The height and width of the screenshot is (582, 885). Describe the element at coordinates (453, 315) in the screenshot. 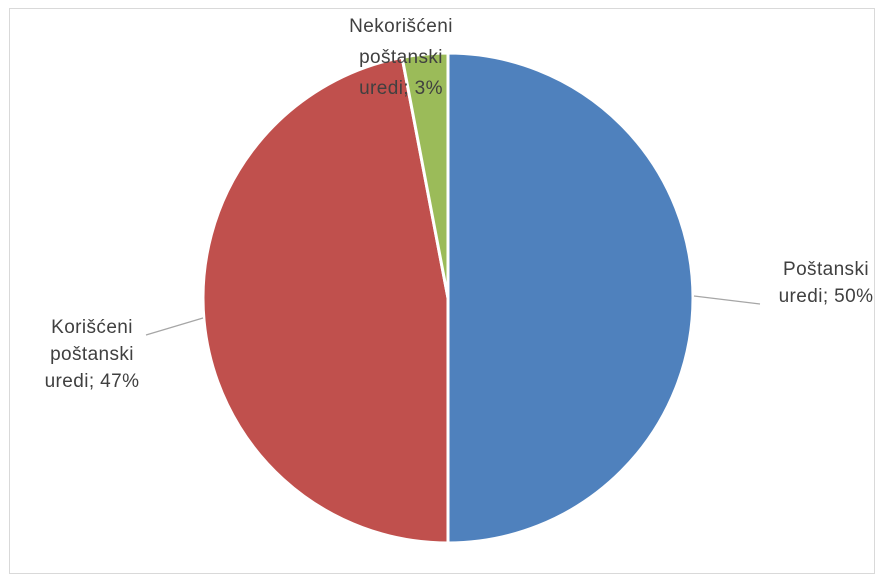

I see `leader-lines` at that location.